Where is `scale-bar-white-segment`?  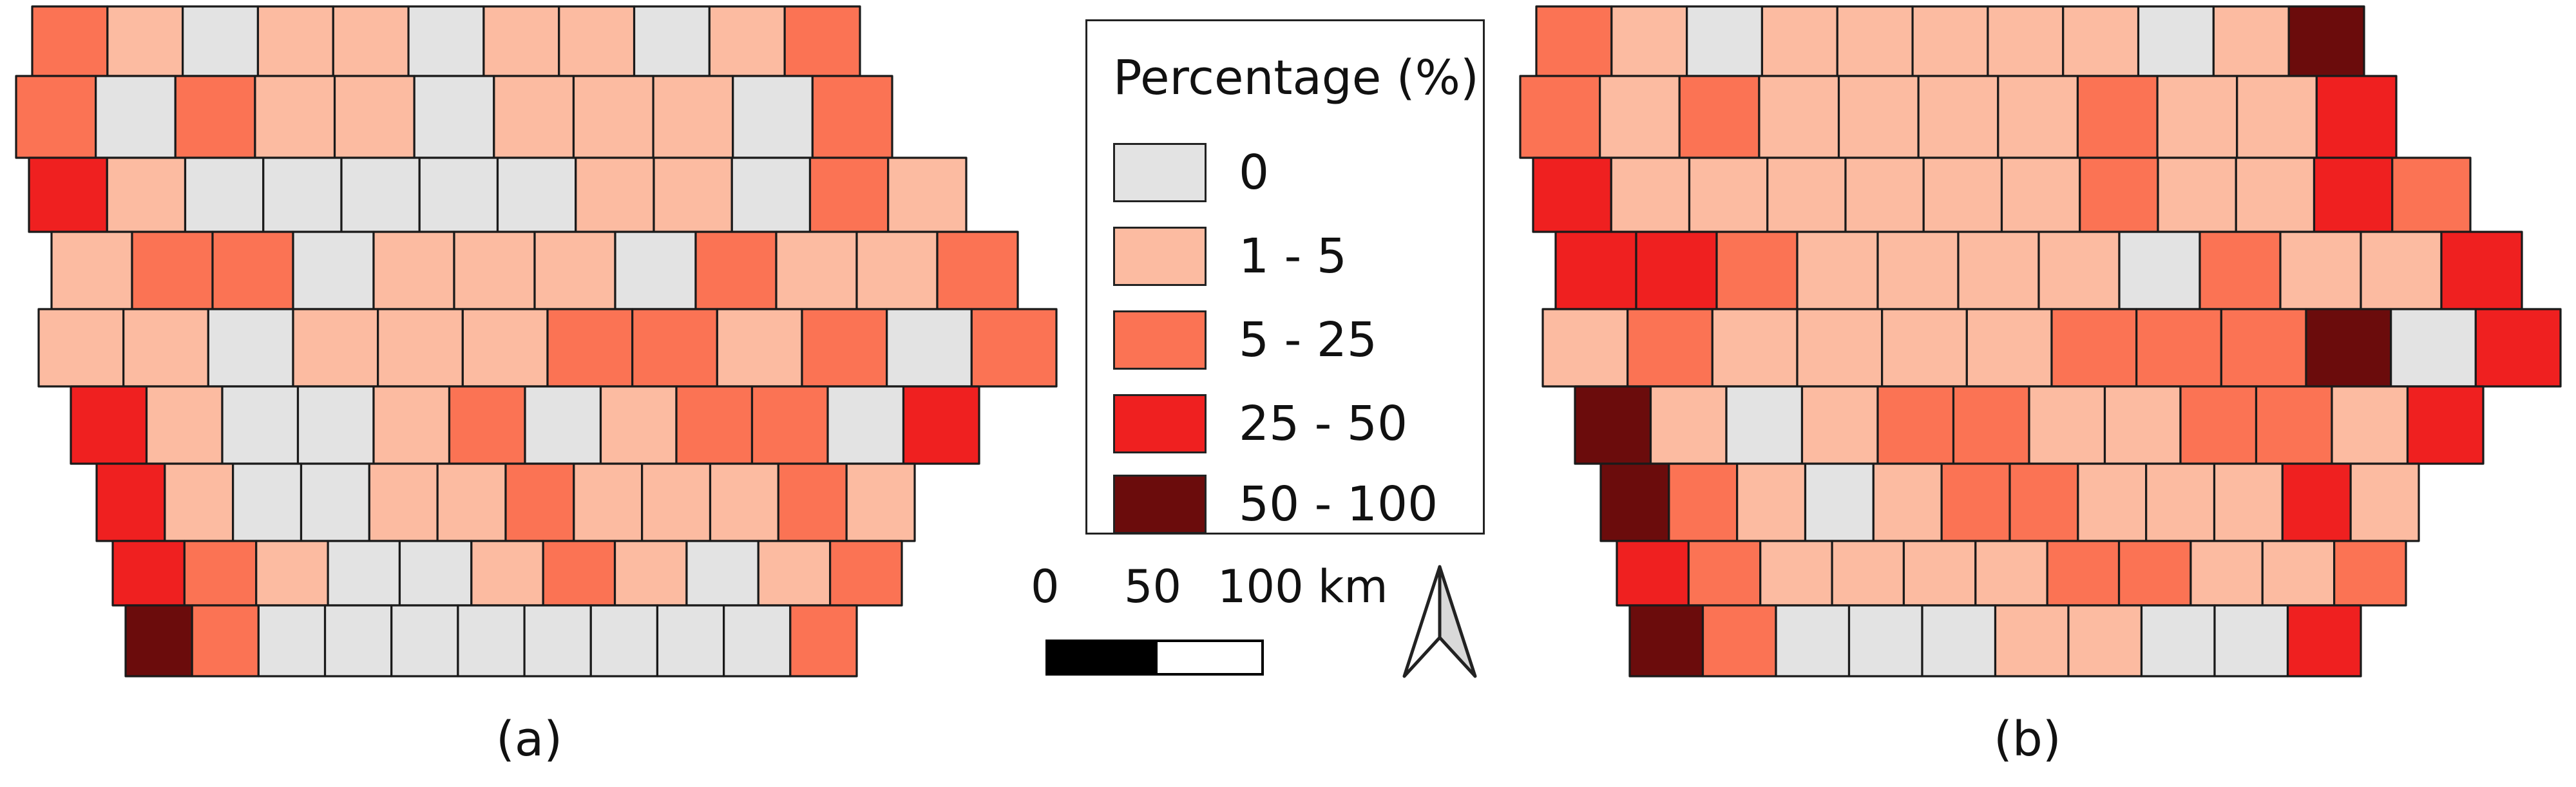
scale-bar-white-segment is located at coordinates (1209, 658).